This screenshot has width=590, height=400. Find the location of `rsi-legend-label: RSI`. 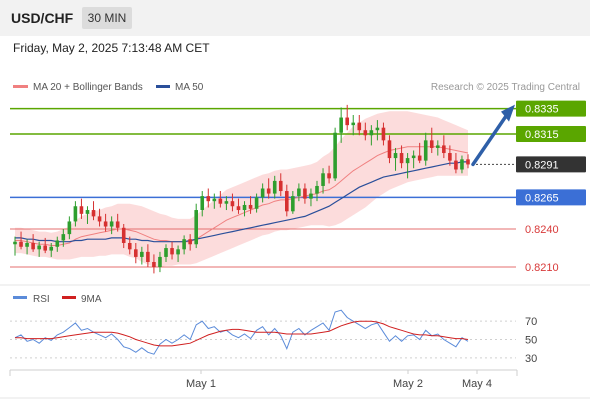

rsi-legend-label: RSI is located at coordinates (41, 299).